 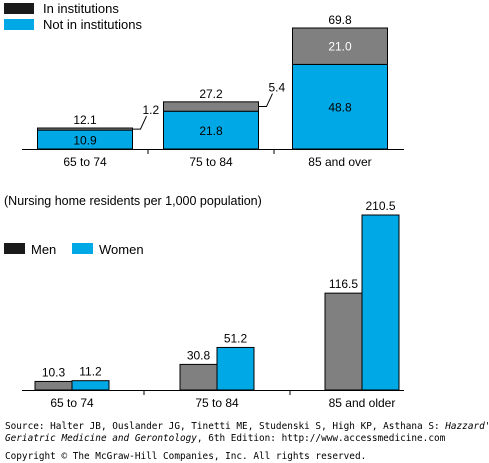 I want to click on bar-men-85-and-older, so click(x=343, y=341).